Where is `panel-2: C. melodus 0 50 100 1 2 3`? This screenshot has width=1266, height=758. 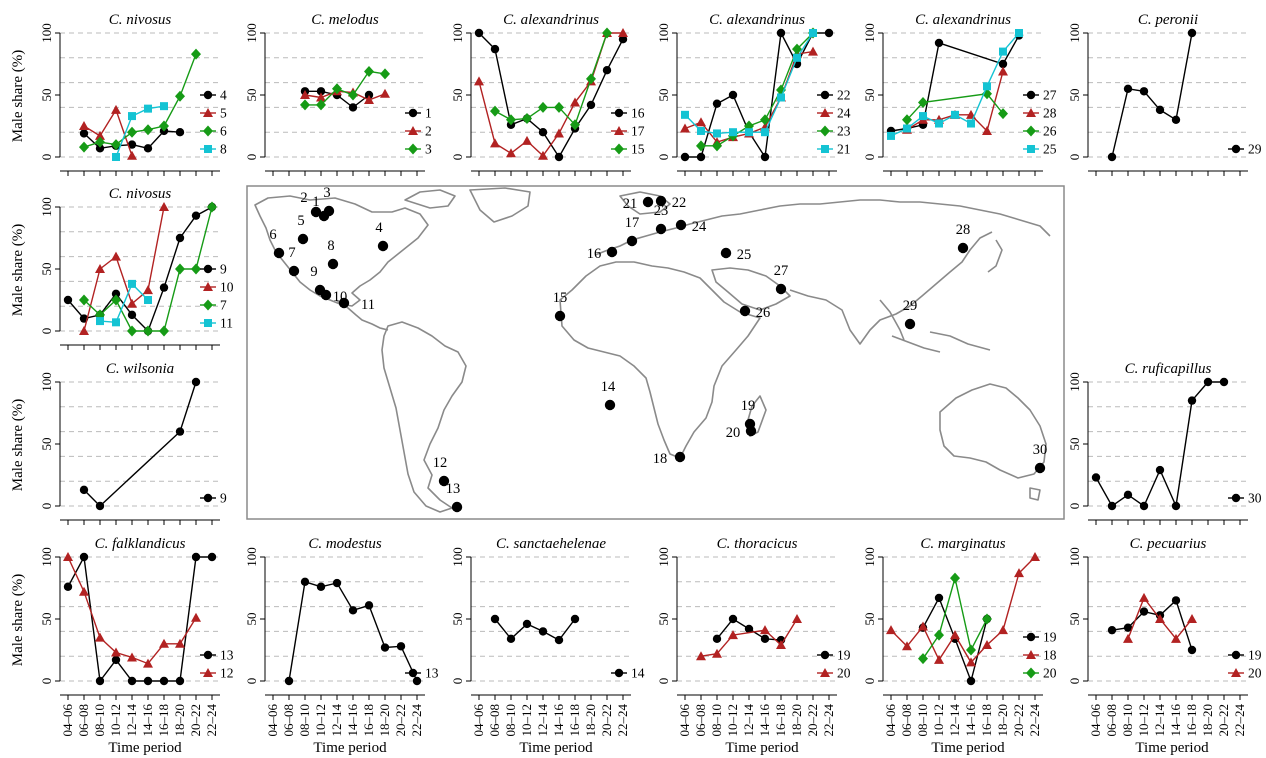
panel-2: C. melodus 0 50 100 1 2 3 is located at coordinates (338, 94).